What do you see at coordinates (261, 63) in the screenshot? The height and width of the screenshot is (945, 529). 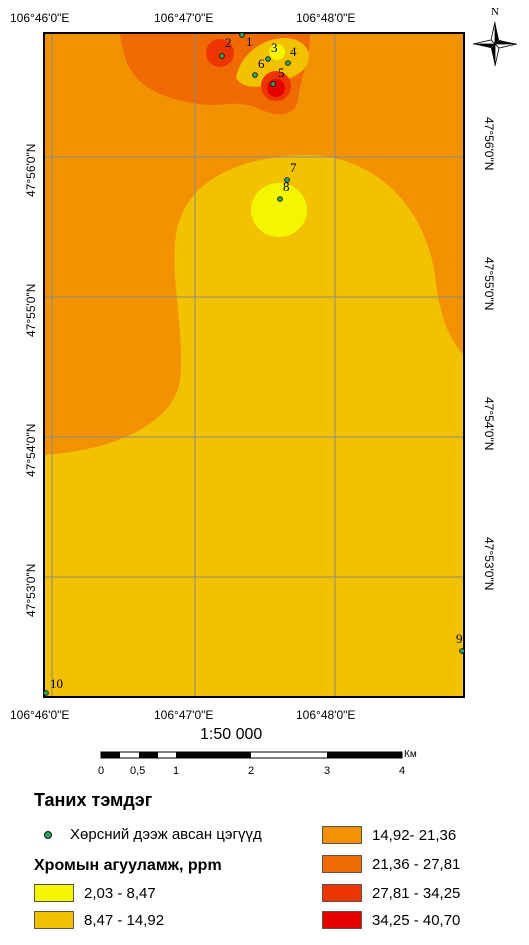 I see `point-label-6: 6` at bounding box center [261, 63].